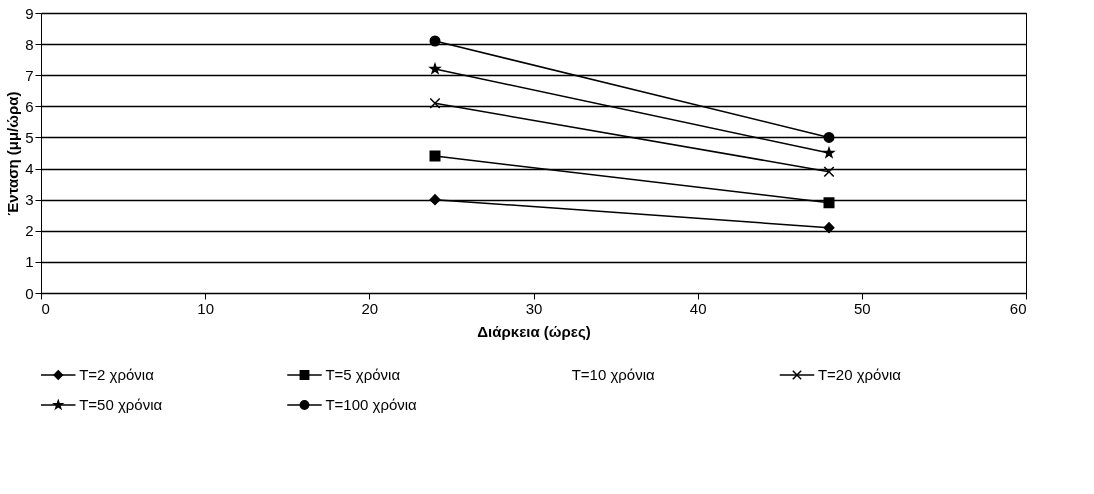  I want to click on y-tick-label: 1, so click(29, 262).